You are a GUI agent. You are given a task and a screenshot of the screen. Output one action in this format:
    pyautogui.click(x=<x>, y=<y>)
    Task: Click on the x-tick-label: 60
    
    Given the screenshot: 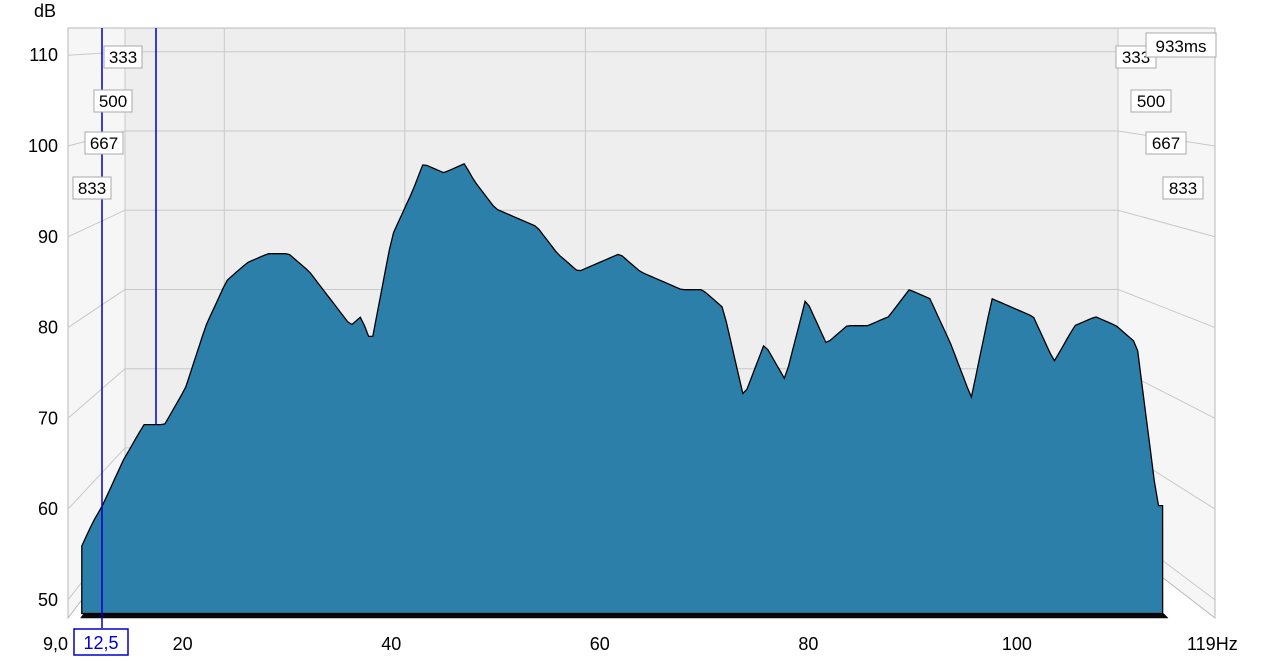 What is the action you would take?
    pyautogui.click(x=600, y=644)
    